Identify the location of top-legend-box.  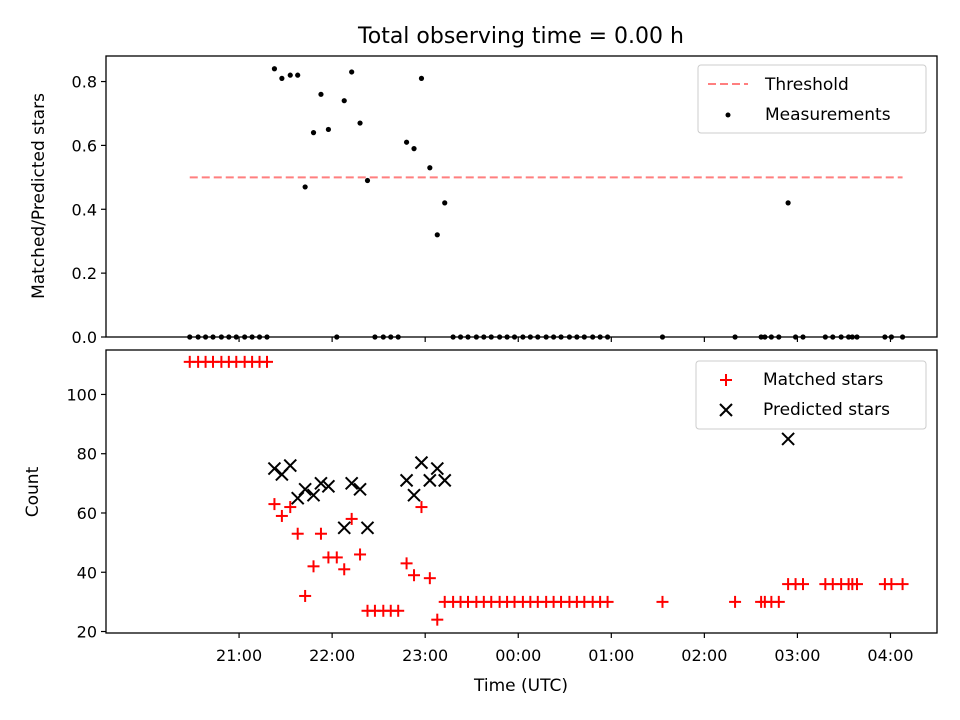
(812, 99).